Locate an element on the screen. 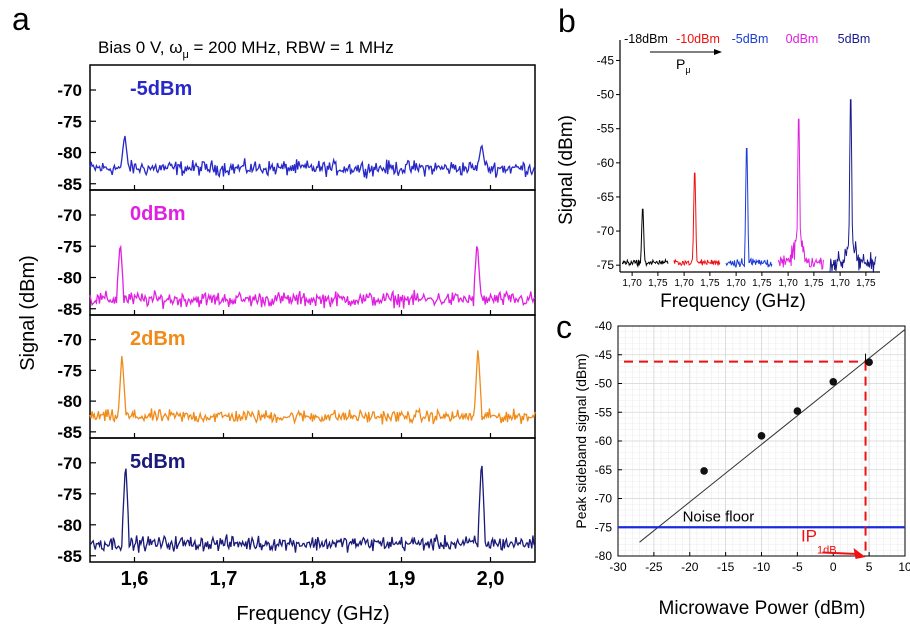  x-tick-label: -10 is located at coordinates (762, 567).